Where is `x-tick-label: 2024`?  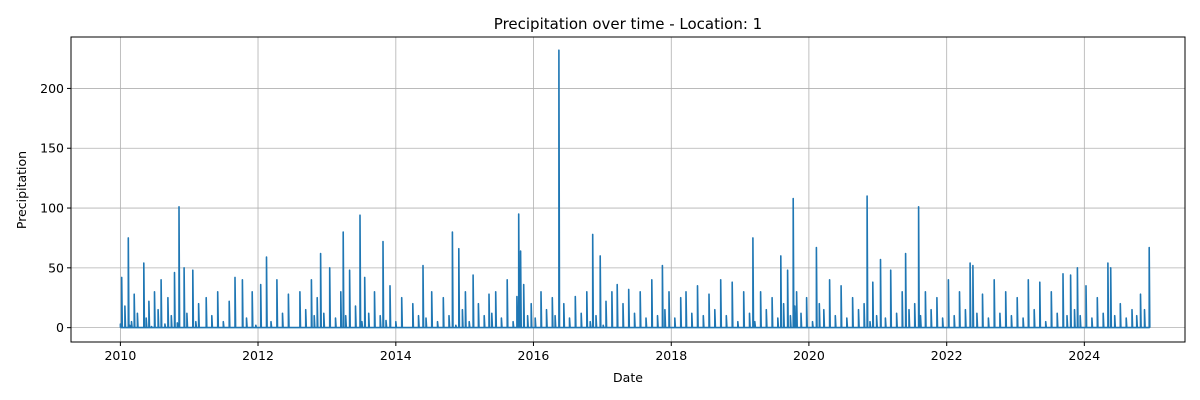
x-tick-label: 2024 is located at coordinates (1084, 355).